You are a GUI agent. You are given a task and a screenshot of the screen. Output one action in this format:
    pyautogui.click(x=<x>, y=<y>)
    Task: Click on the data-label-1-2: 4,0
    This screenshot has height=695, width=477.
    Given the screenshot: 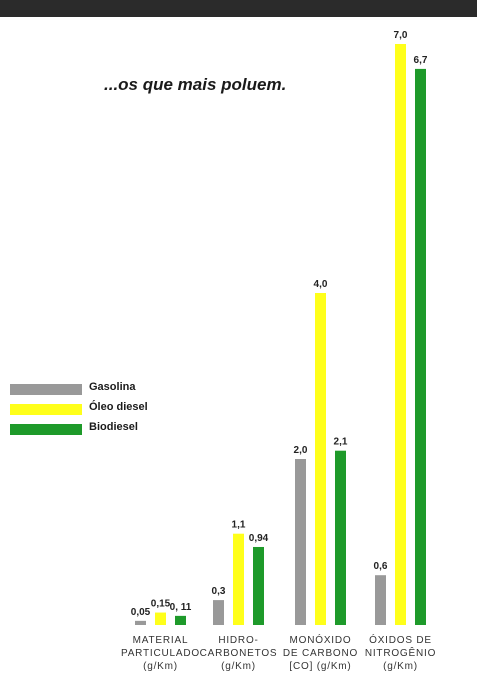 What is the action you would take?
    pyautogui.click(x=321, y=284)
    